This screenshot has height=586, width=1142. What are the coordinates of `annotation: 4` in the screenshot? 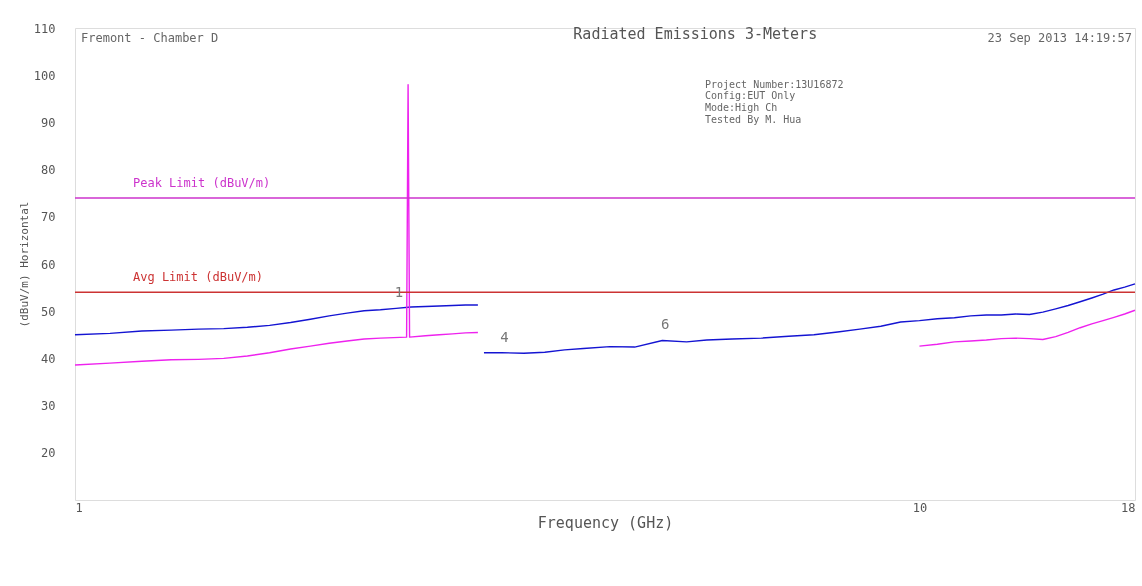 It's located at (504, 336).